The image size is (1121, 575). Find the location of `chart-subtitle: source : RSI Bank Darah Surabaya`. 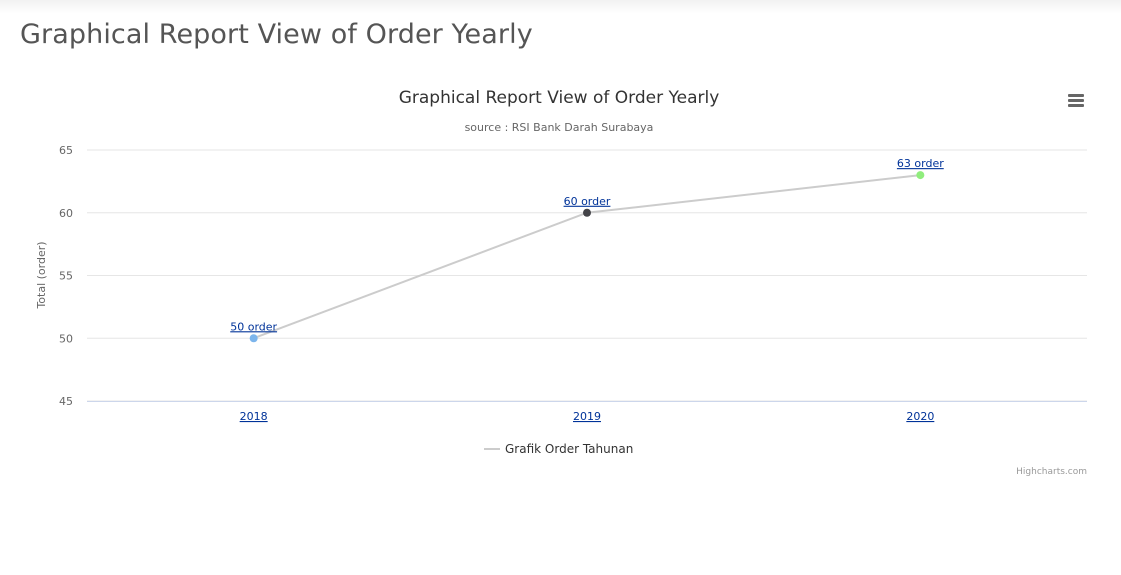

chart-subtitle: source : RSI Bank Darah Surabaya is located at coordinates (559, 127).